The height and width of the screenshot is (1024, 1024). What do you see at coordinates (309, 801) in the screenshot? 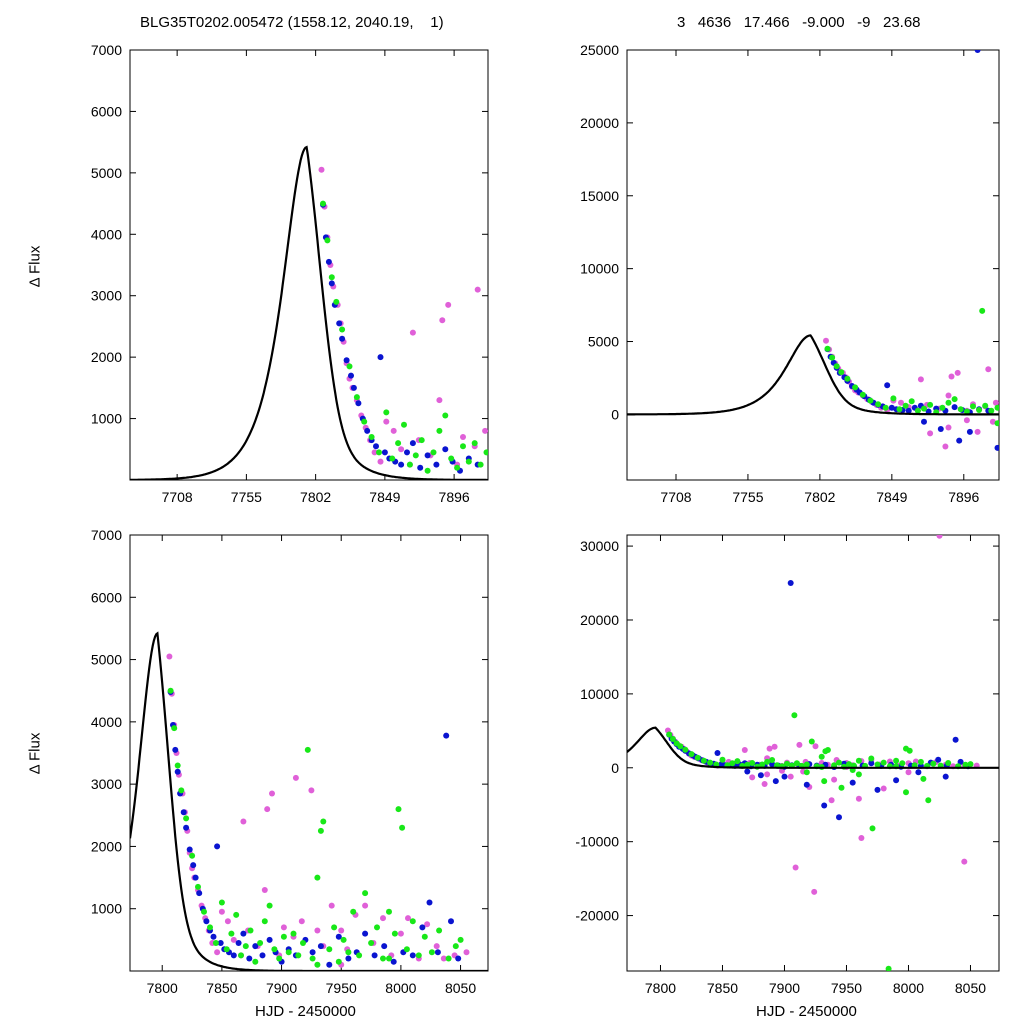
I see `model-curve` at bounding box center [309, 801].